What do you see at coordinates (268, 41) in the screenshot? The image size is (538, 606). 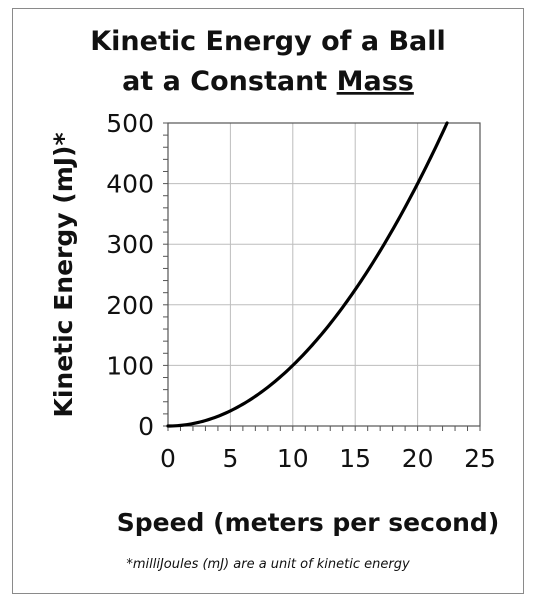 I see `chart-title-line1: Kinetic Energy of a Ball` at bounding box center [268, 41].